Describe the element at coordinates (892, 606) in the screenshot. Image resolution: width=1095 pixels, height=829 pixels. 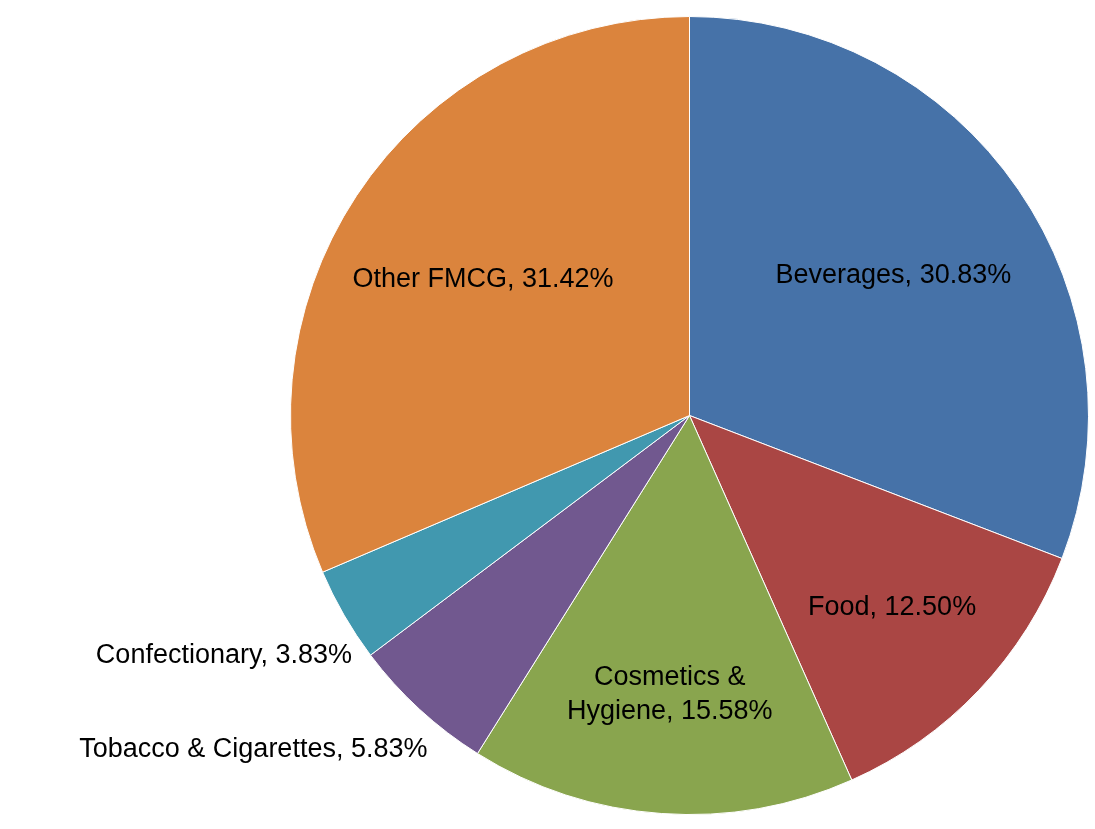
I see `slice-label: Food, 12.50%` at that location.